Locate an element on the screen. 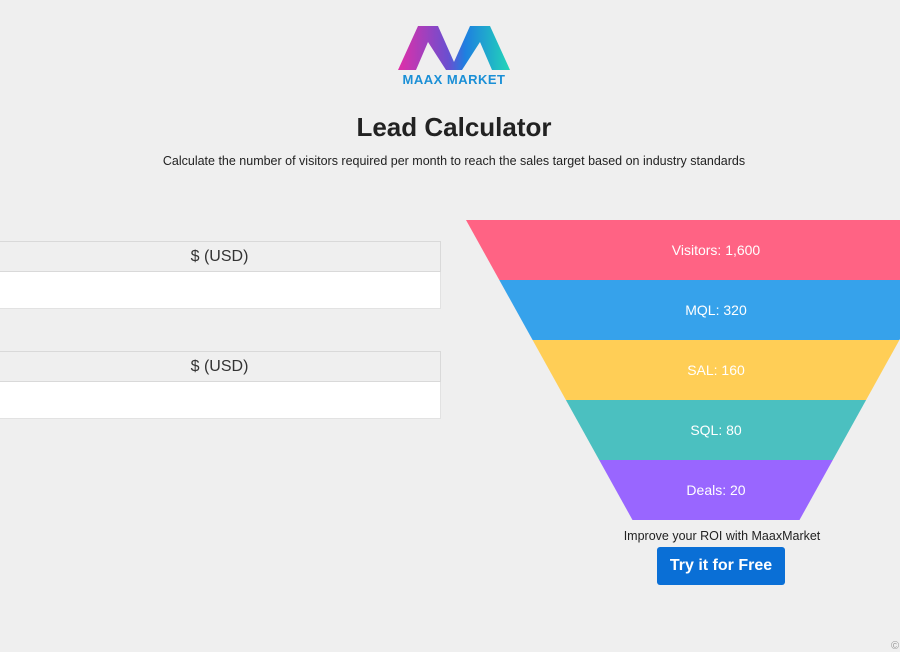 Image resolution: width=900 pixels, height=652 pixels. funnel-stage-label: SQL: 80 is located at coordinates (716, 430).